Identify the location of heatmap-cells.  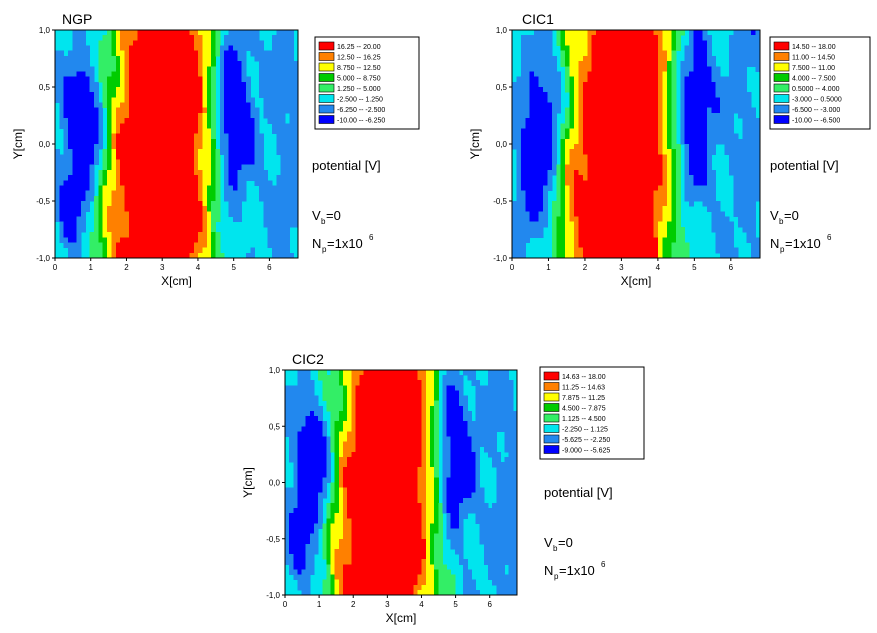
(177, 144).